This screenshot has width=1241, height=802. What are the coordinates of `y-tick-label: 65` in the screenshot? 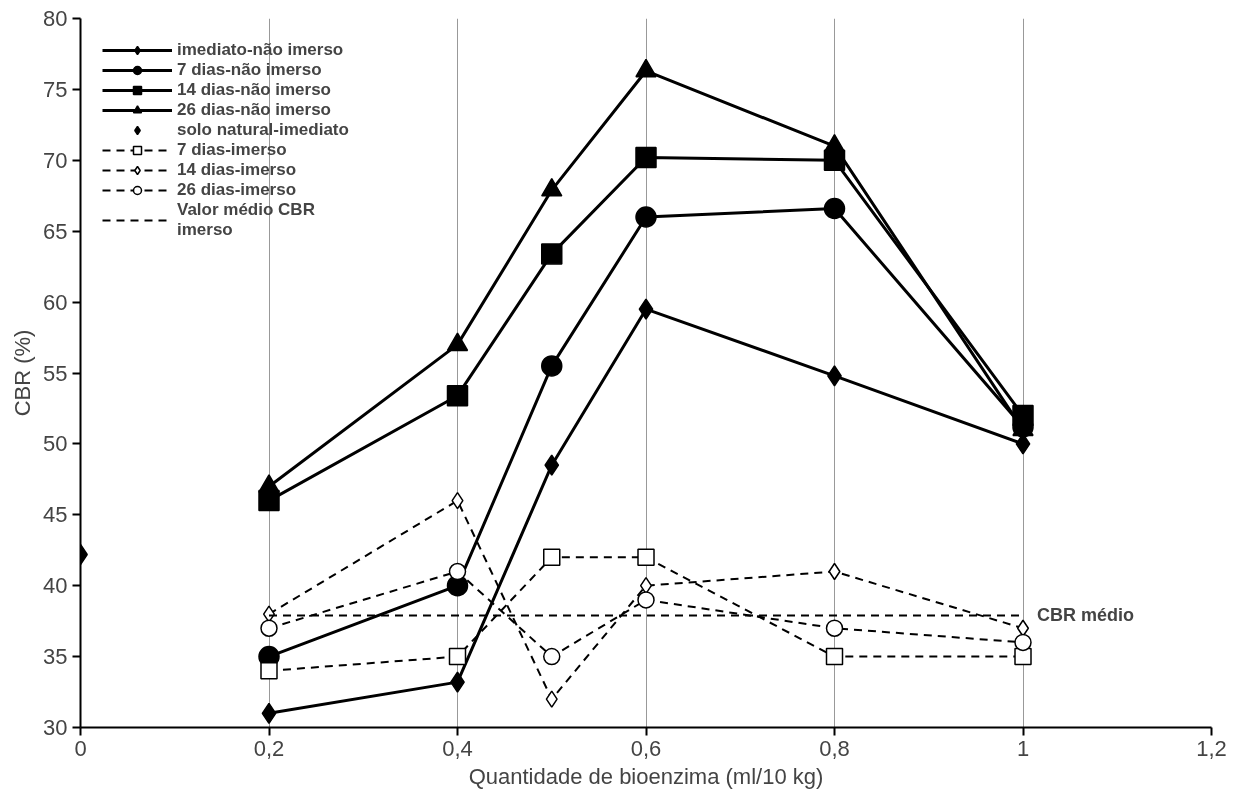 It's located at (55, 231).